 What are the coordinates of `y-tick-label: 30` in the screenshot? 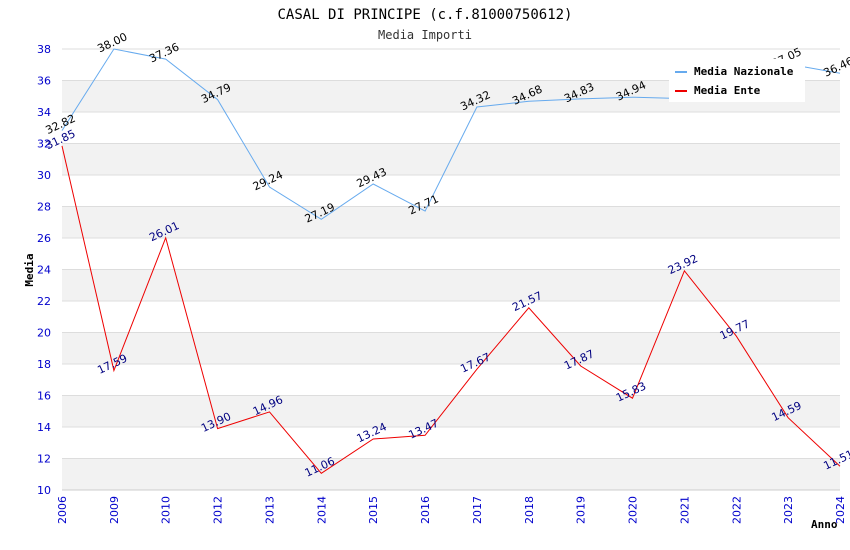 It's located at (44, 175).